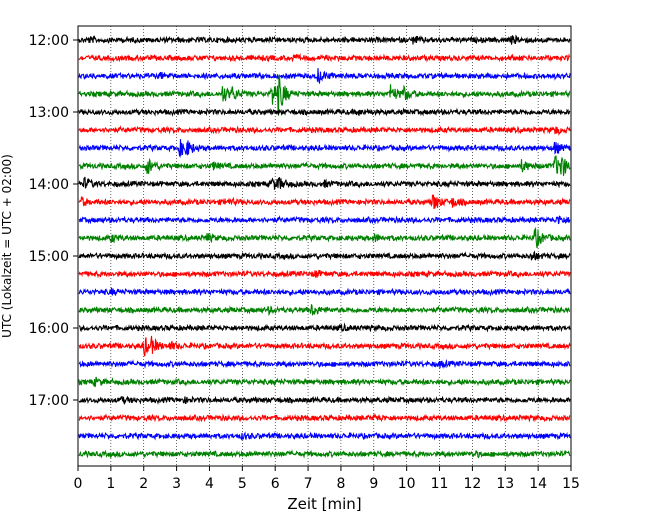  I want to click on x-tick-label: 9, so click(373, 484).